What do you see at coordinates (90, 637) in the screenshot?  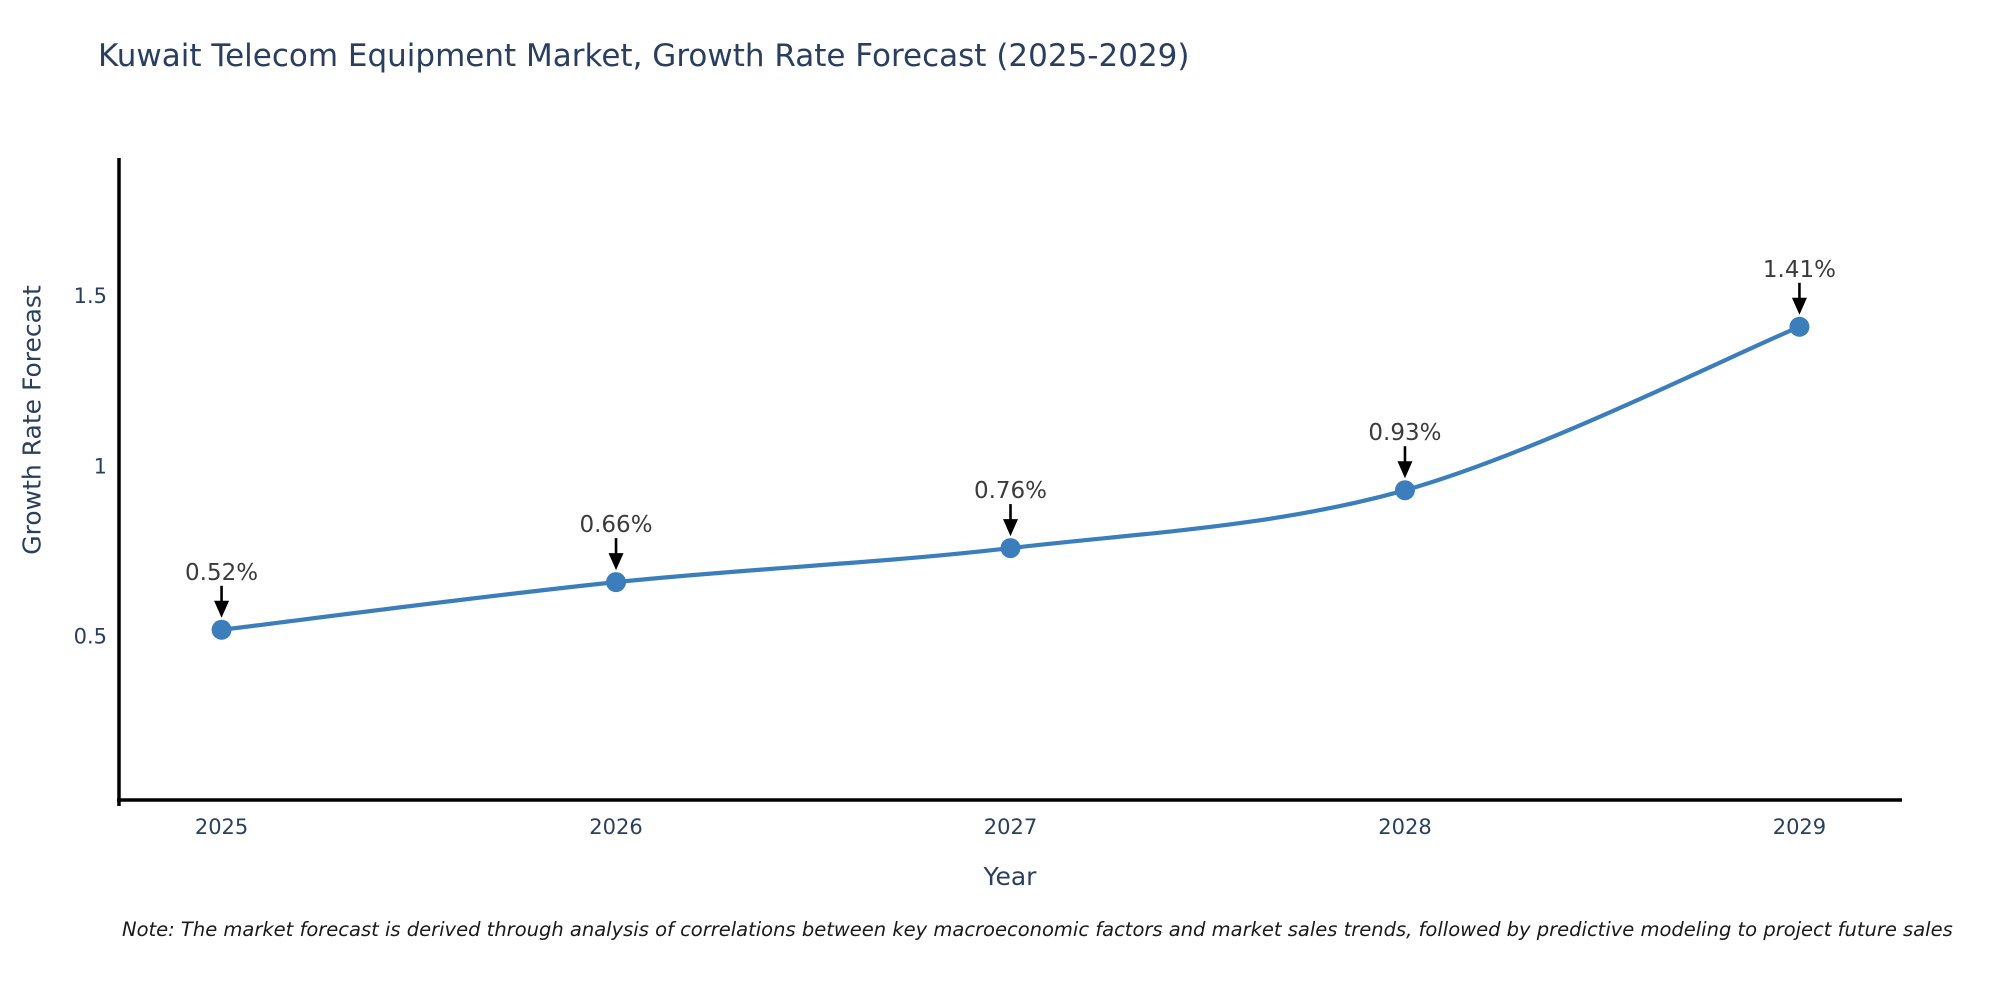 I see `y-tick-label-0.5: 0.5` at bounding box center [90, 637].